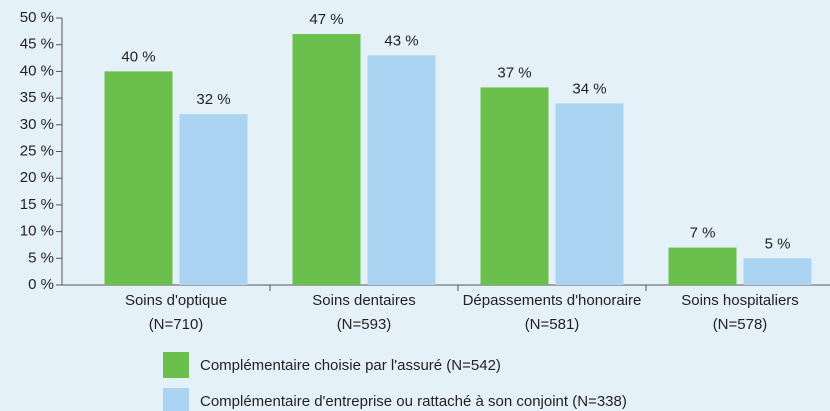 The height and width of the screenshot is (411, 830). I want to click on x-tick-label: (N=593), so click(364, 324).